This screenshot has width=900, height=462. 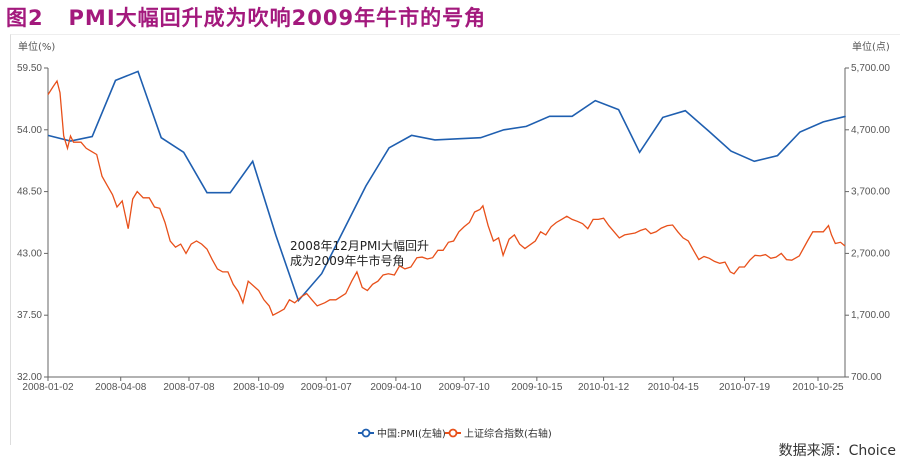 I want to click on legend-label: 中国:PMI(左轴), so click(x=411, y=433).